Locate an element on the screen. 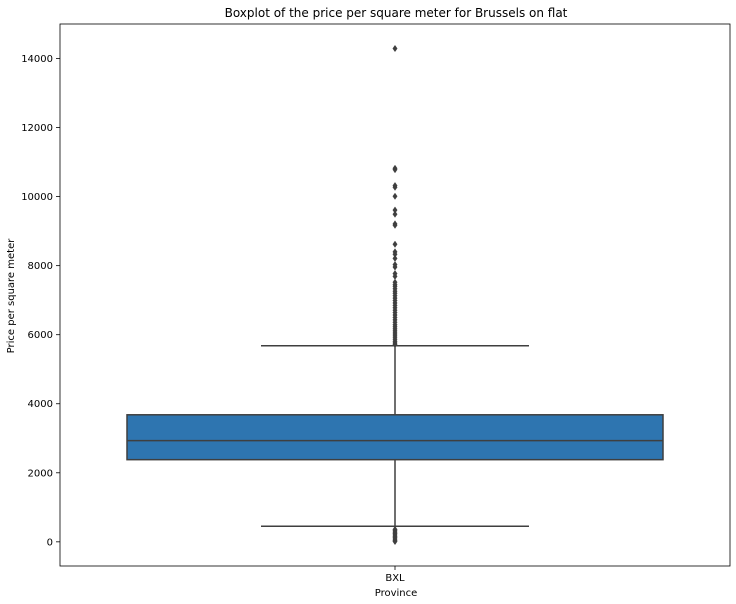  y-tick-label: 12000 is located at coordinates (37, 128).